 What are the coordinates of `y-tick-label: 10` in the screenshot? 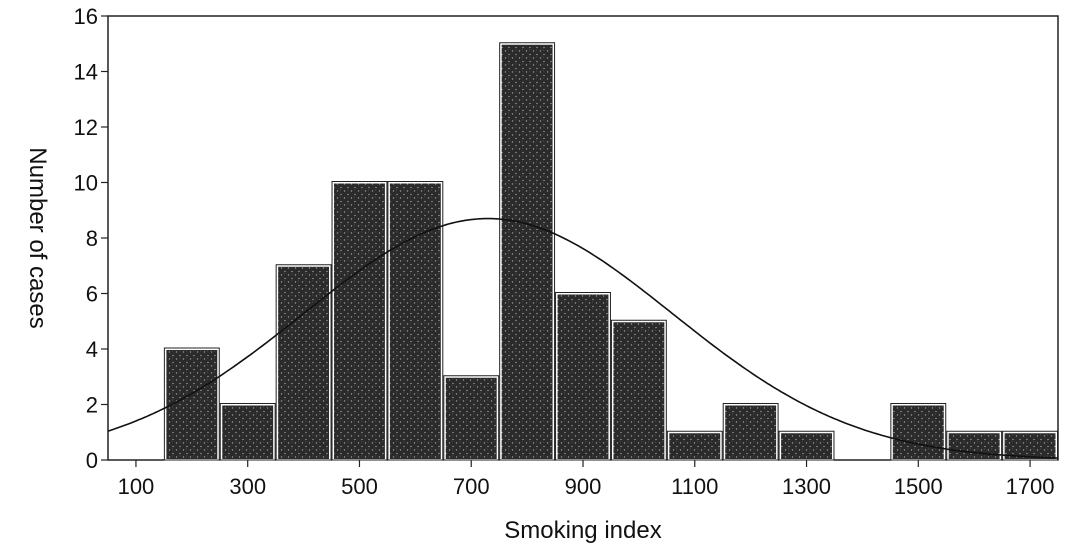 It's located at (86, 183).